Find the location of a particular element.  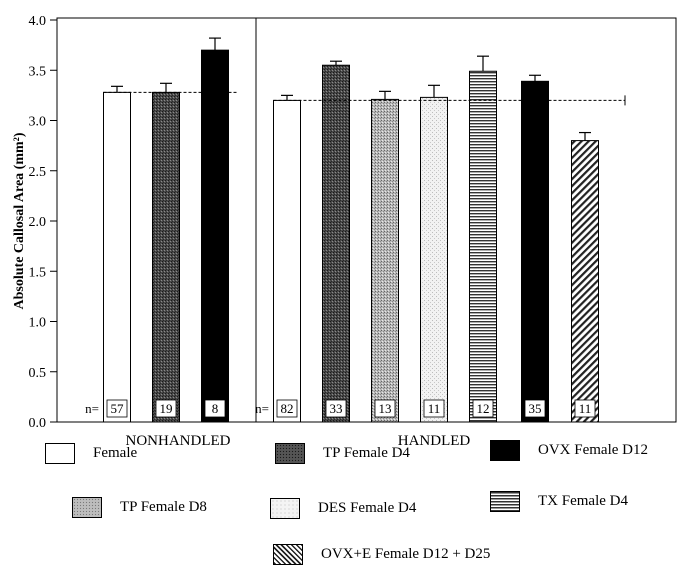

n-label: 19 is located at coordinates (166, 408).